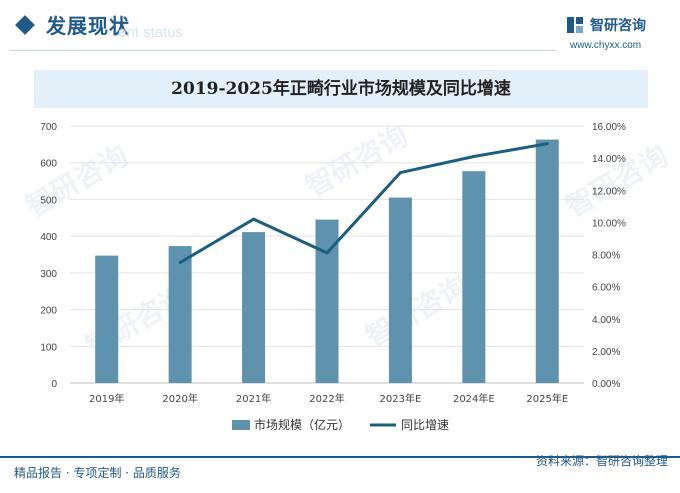  Describe the element at coordinates (606, 384) in the screenshot. I see `y-right-tick-label: 0.00%` at that location.